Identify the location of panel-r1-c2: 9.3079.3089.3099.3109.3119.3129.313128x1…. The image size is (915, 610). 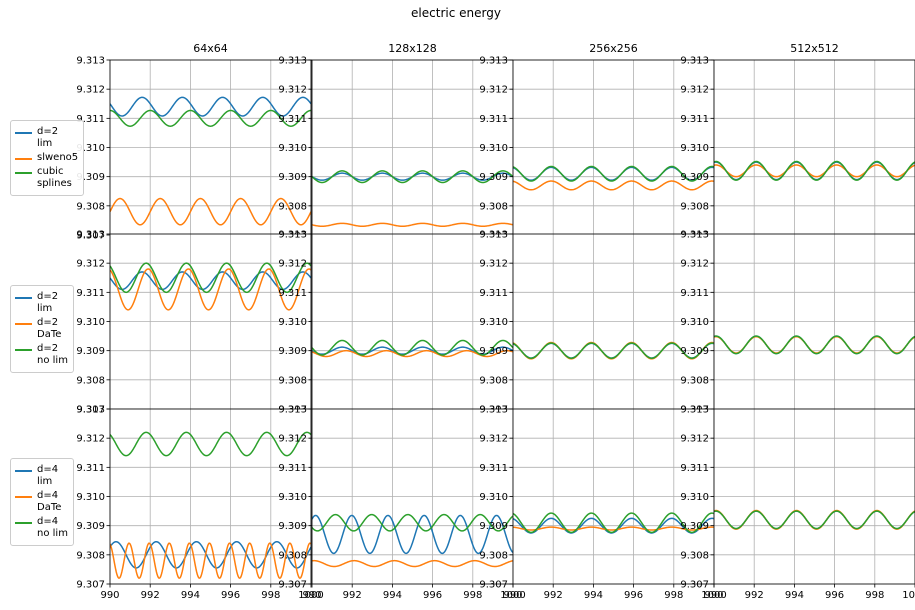
(396, 142).